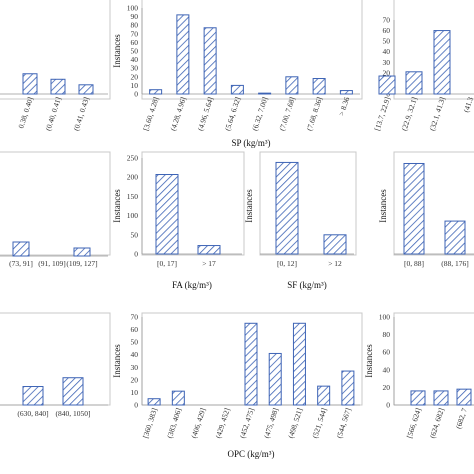  I want to click on x-axis-title: SP (kg/m³), so click(250, 143).